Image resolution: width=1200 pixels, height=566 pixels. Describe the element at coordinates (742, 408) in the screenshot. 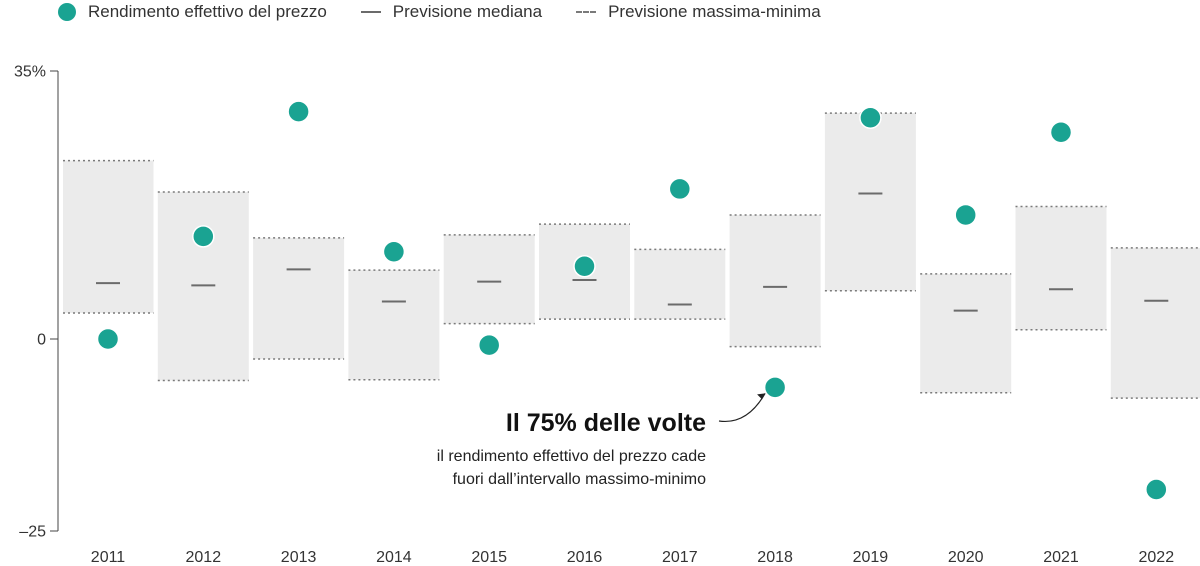

I see `annotation-arrow` at that location.